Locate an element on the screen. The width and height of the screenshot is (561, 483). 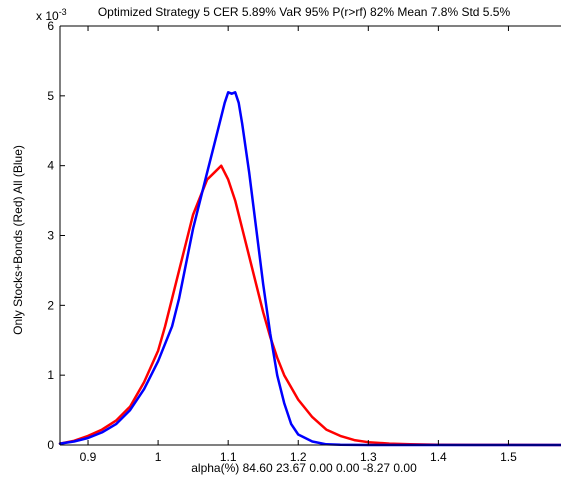
y-tick-label: 3 is located at coordinates (50, 236).